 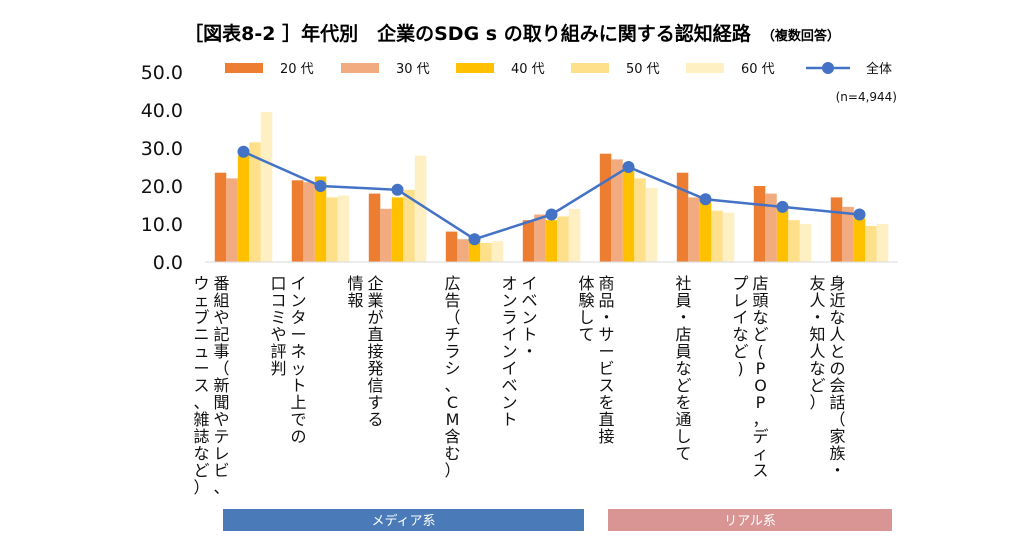 What do you see at coordinates (758, 69) in the screenshot?
I see `legend-label: 60 代` at bounding box center [758, 69].